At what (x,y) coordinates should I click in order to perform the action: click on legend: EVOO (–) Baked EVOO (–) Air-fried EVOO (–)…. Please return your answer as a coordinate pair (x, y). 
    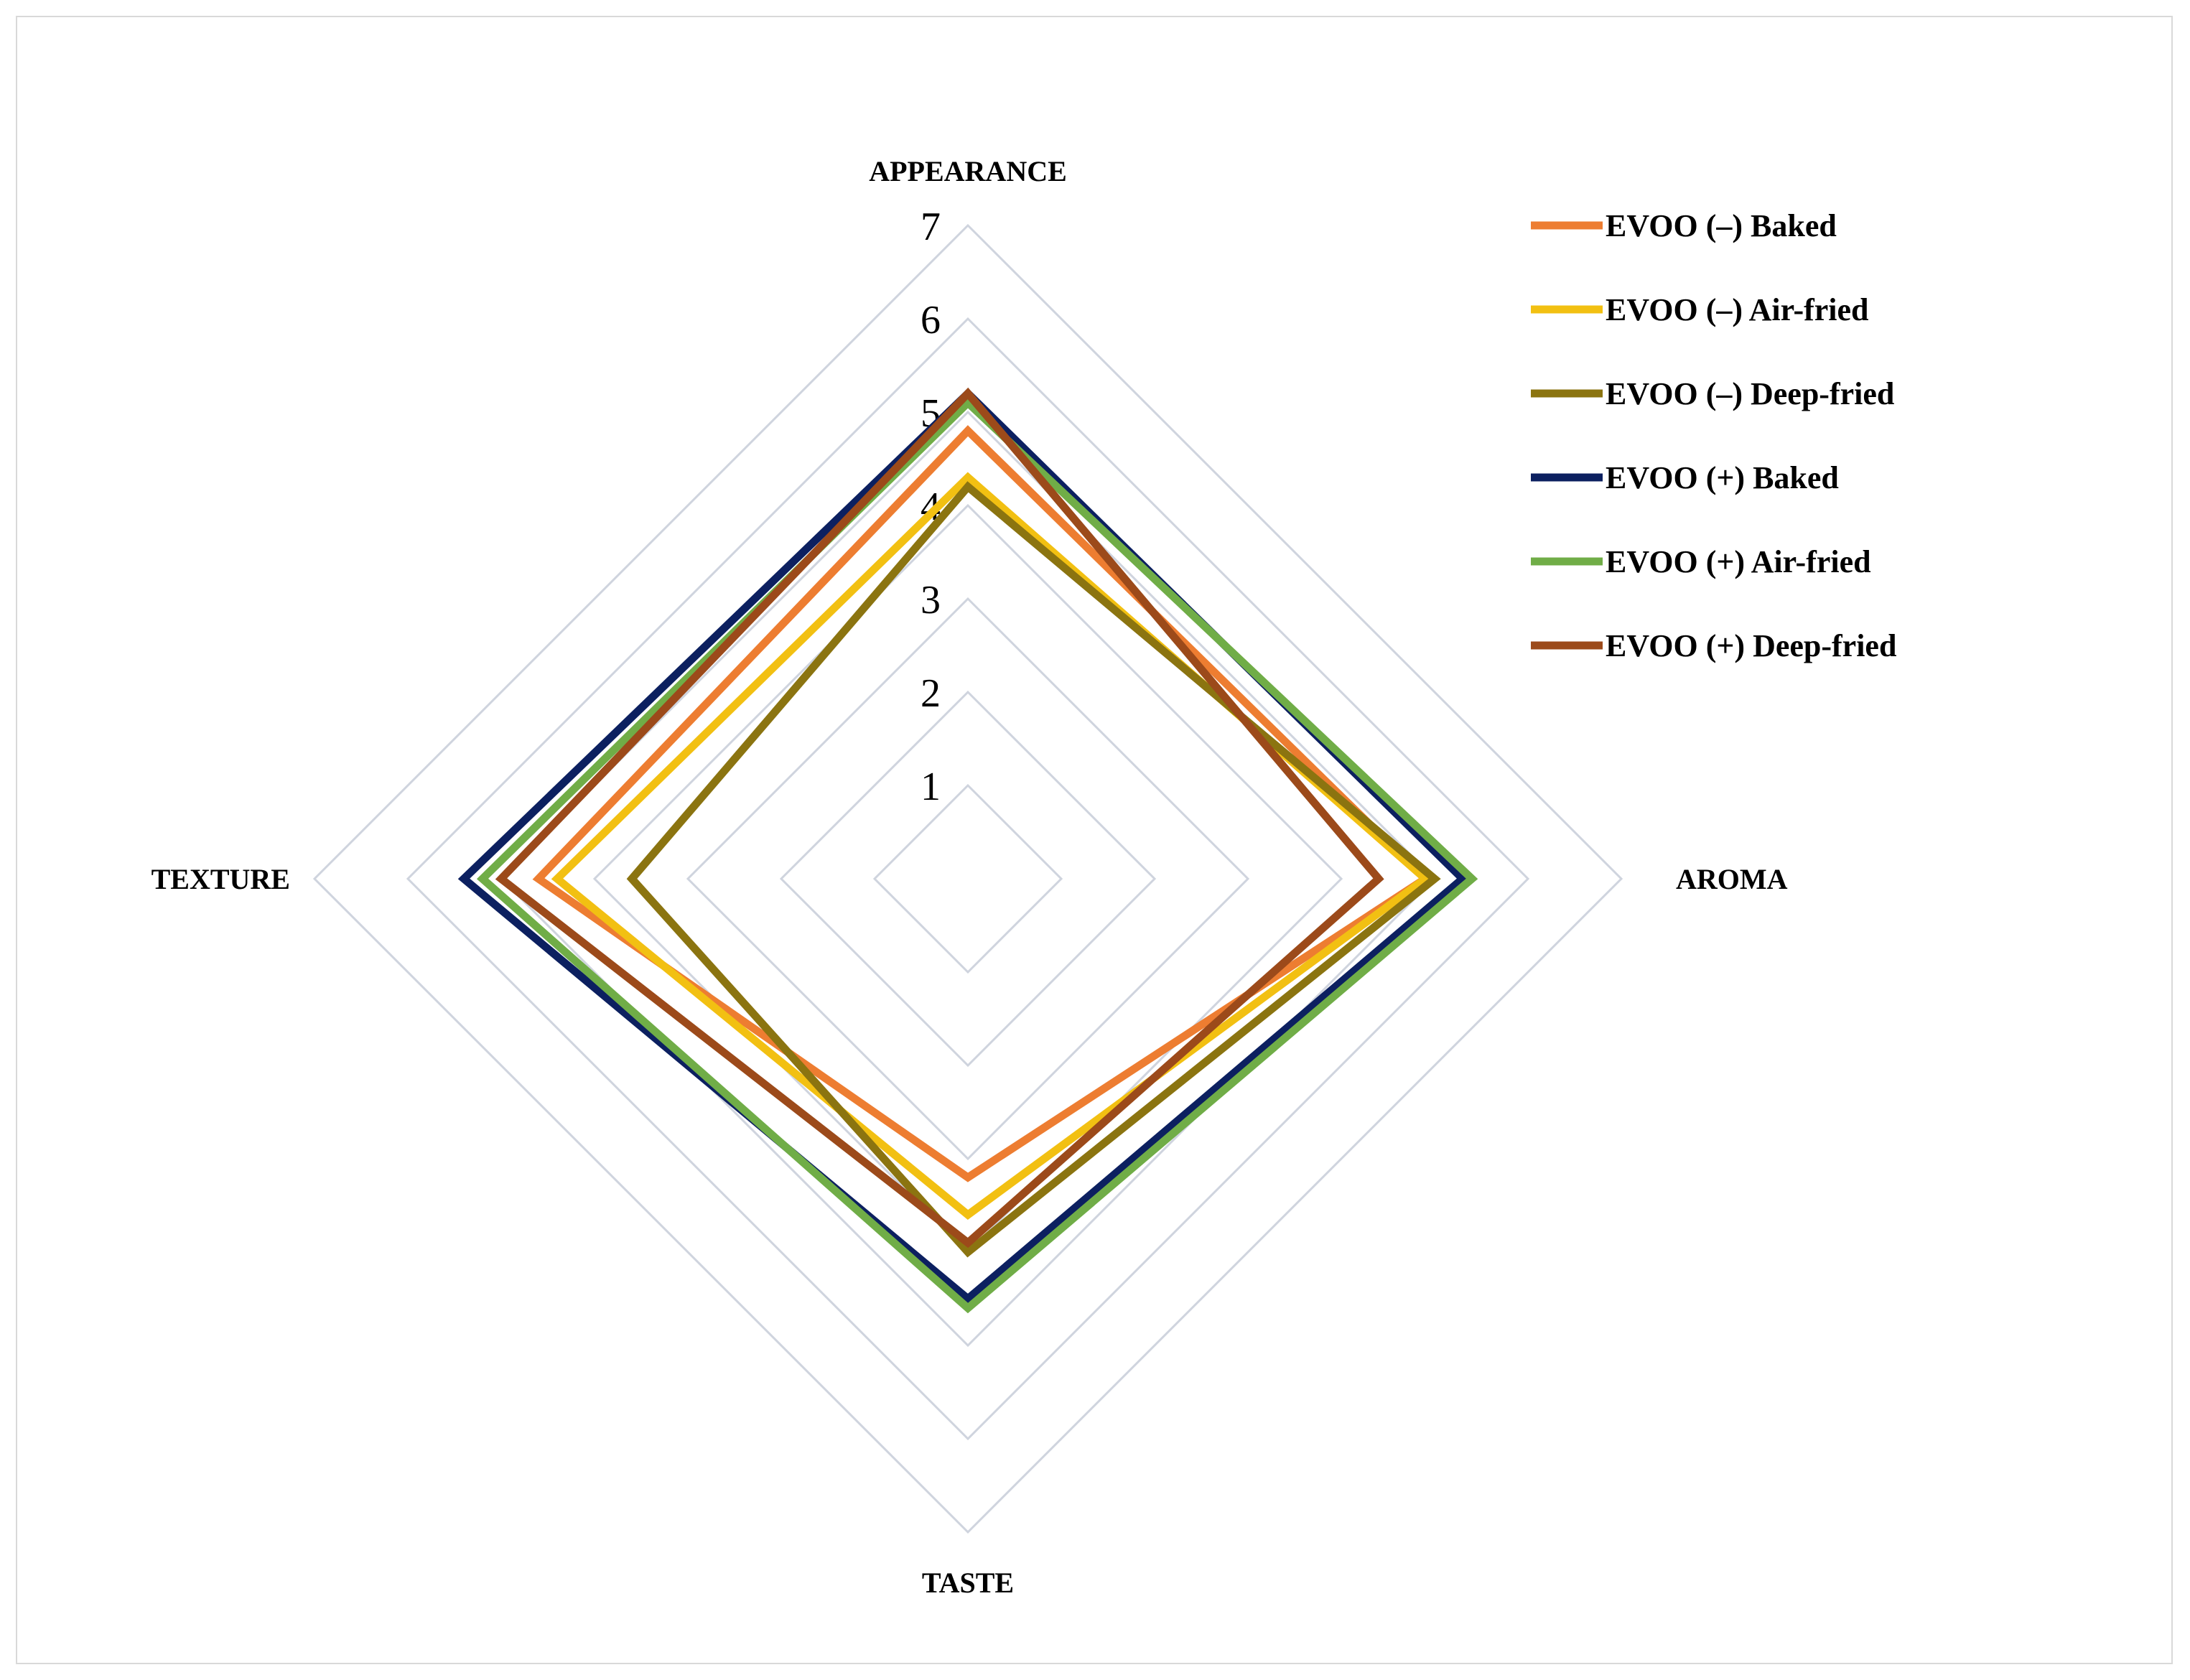
    Looking at the image, I should click on (1714, 435).